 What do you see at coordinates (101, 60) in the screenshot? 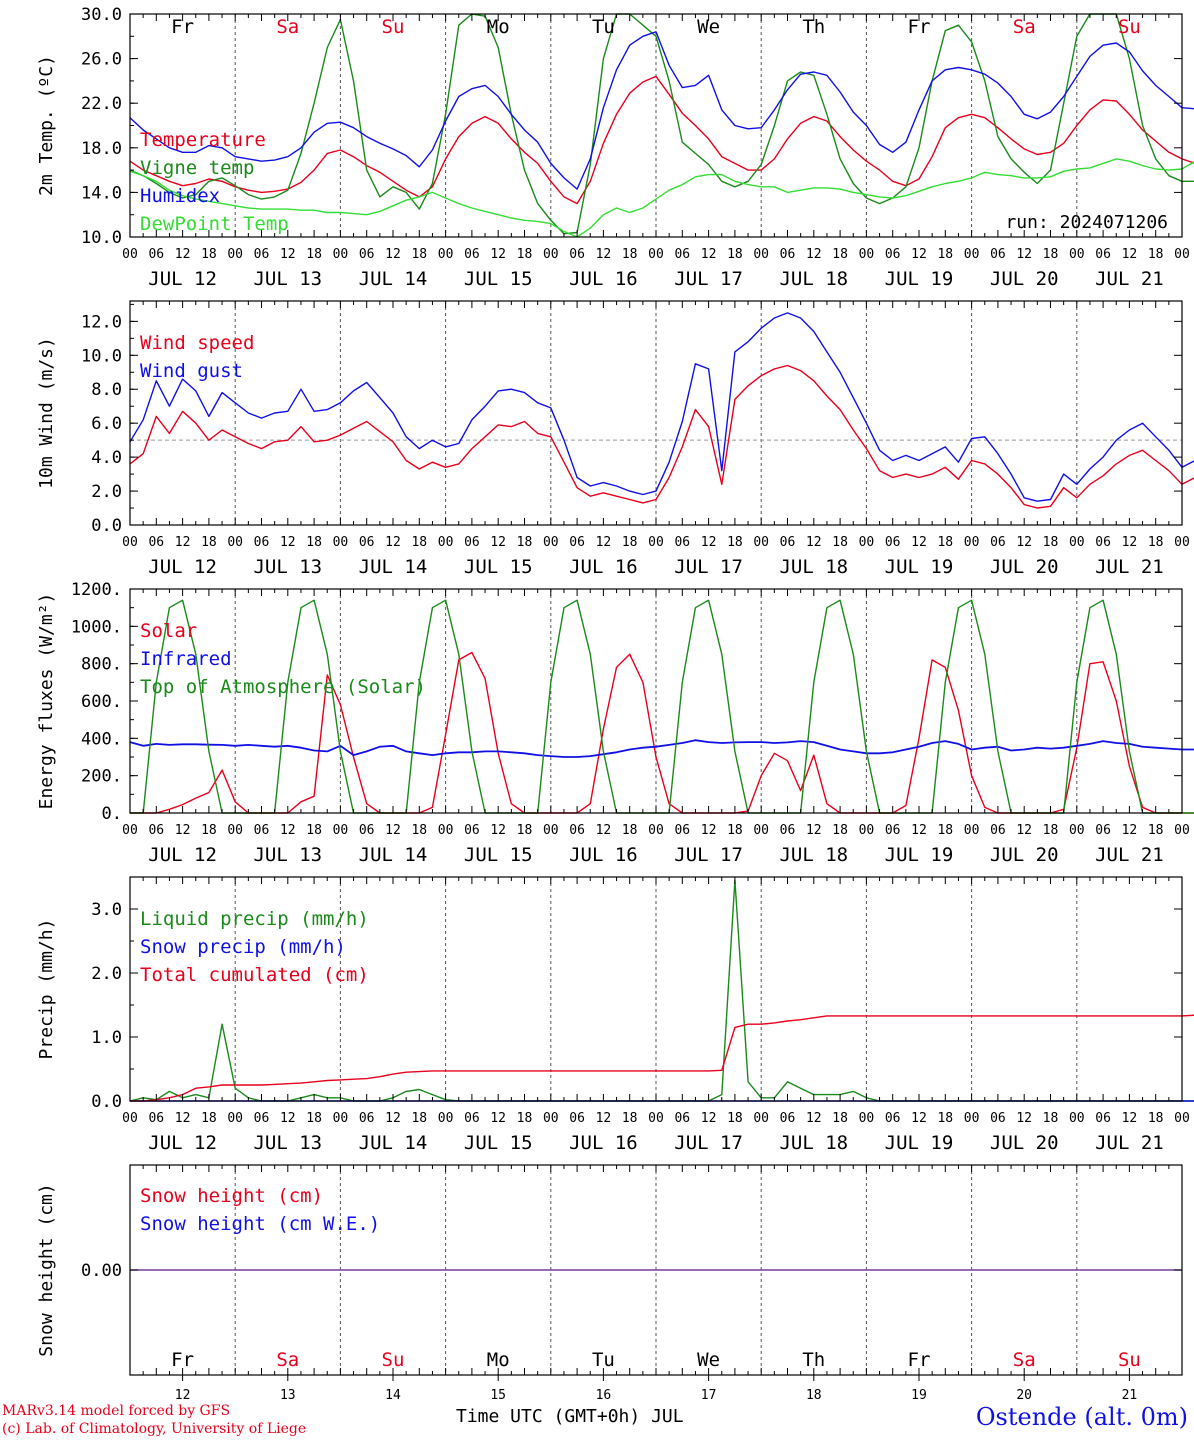
I see `y-tick-label: 26.0` at bounding box center [101, 60].